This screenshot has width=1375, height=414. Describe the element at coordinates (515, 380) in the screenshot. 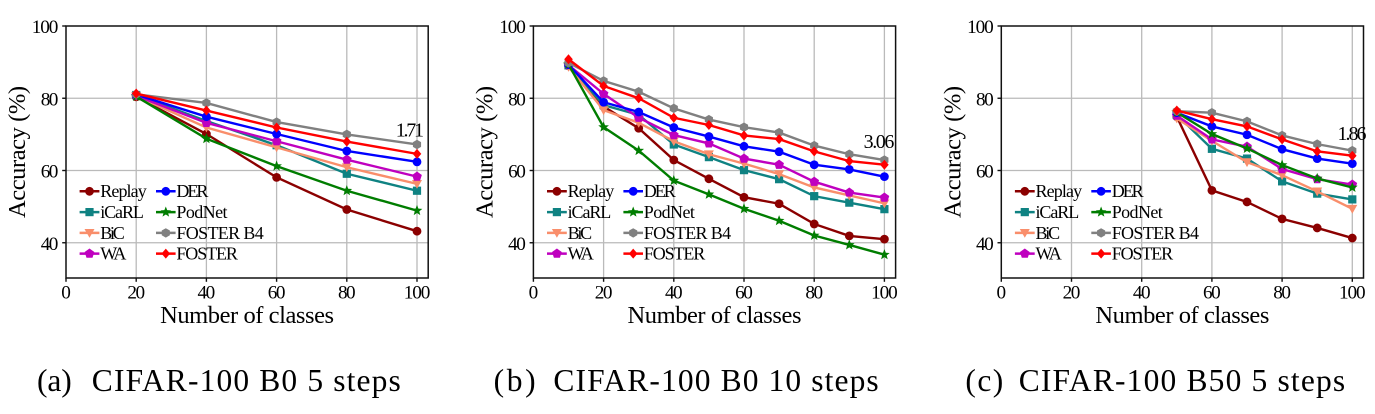

I see `svg-text: (b)` at that location.